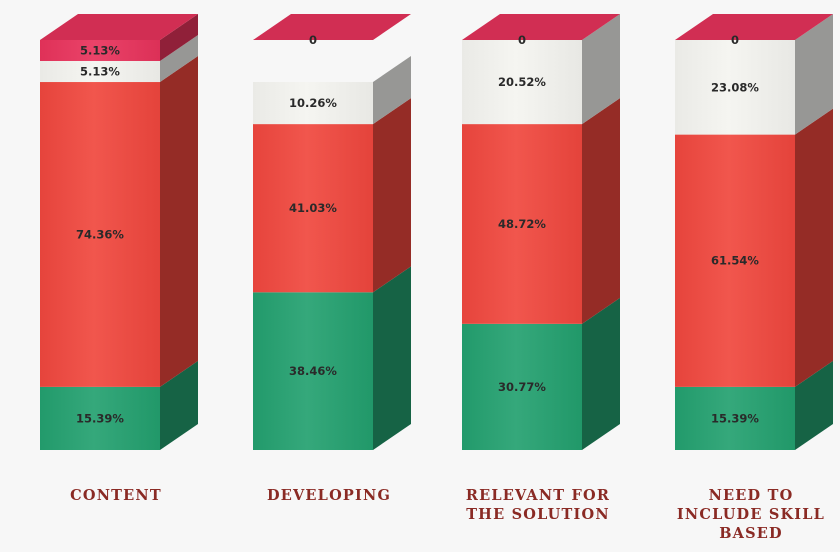 The width and height of the screenshot is (840, 552). What do you see at coordinates (116, 495) in the screenshot?
I see `category-label: CONTENT` at bounding box center [116, 495].